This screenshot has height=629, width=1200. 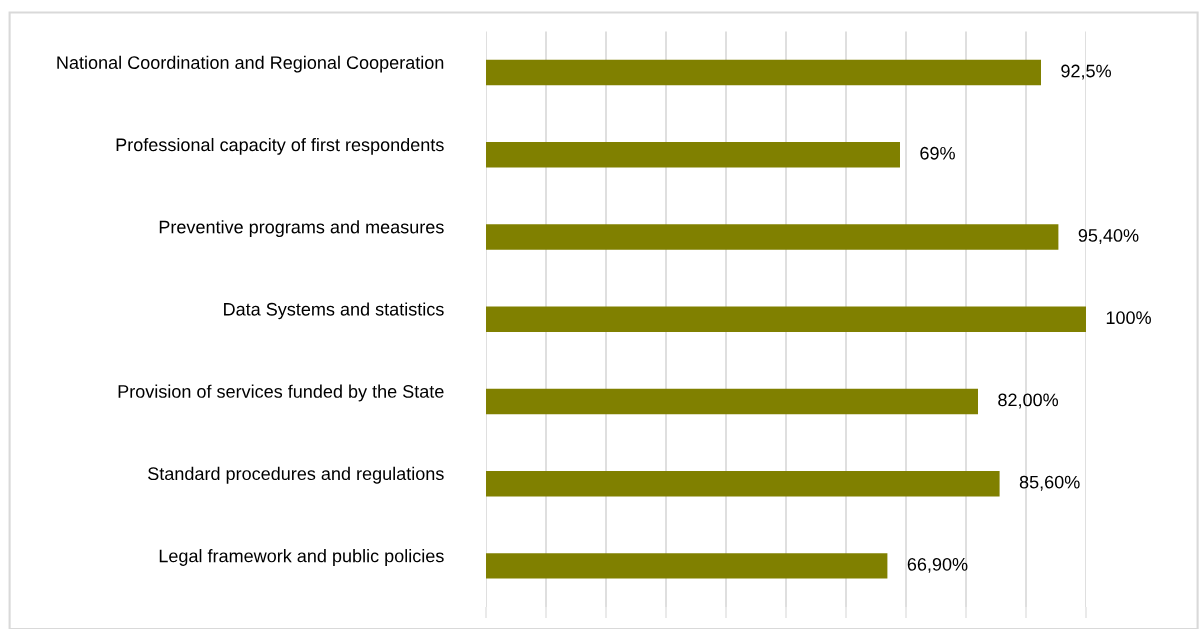 What do you see at coordinates (334, 311) in the screenshot?
I see `y-tick-label: Data Systems and statistics` at bounding box center [334, 311].